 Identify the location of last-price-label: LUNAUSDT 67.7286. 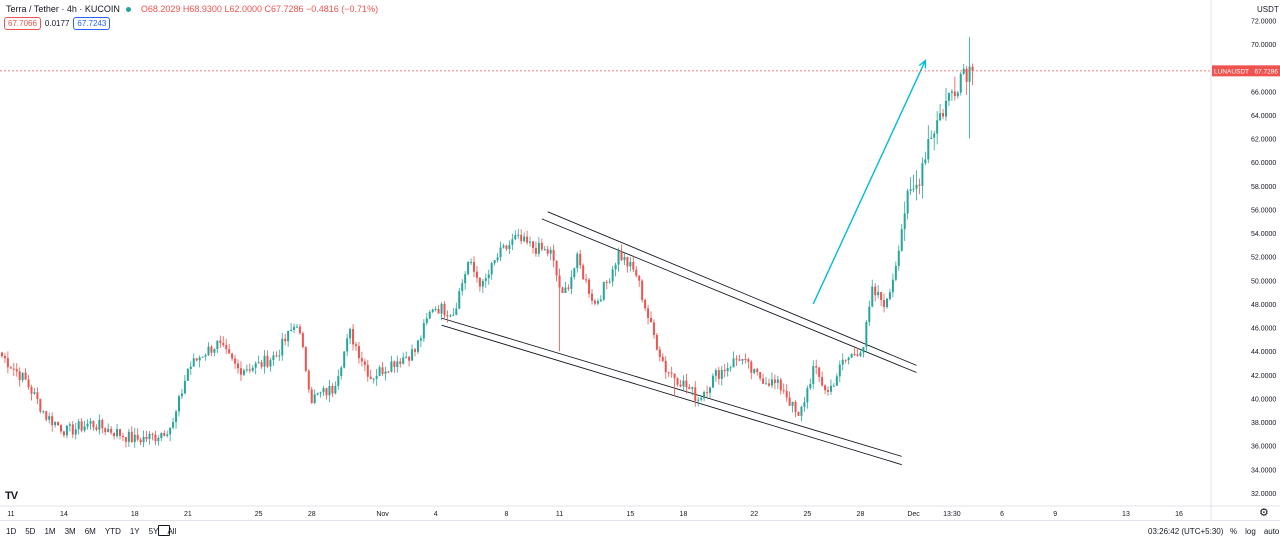
(1246, 71).